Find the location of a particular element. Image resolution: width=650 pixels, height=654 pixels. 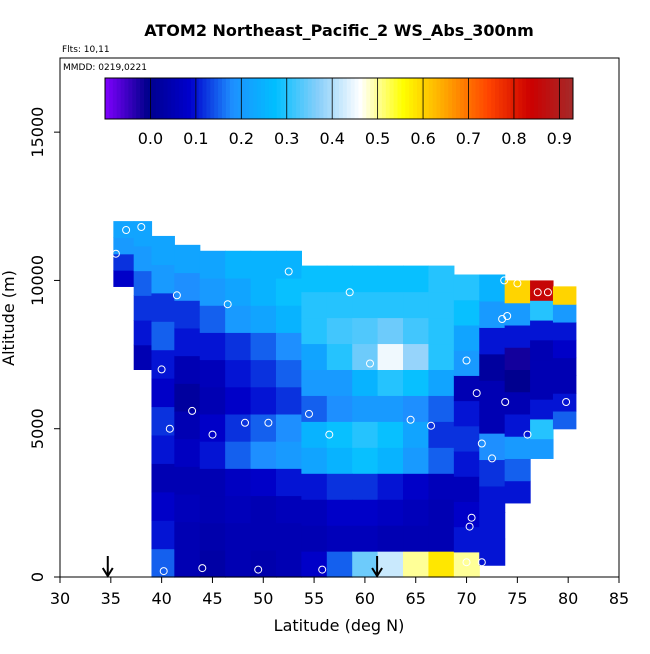

colorbar-tick-label: 0.9 is located at coordinates (559, 138).